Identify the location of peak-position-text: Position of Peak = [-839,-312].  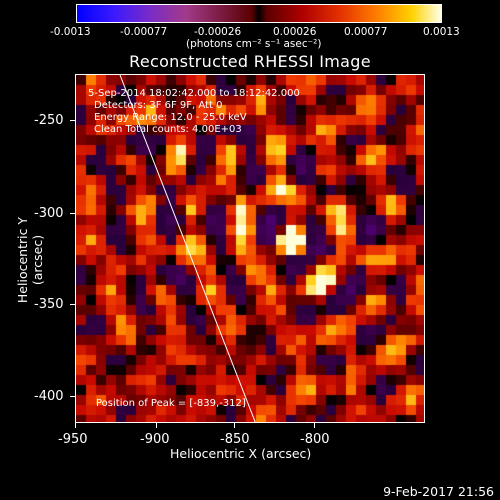
(171, 403).